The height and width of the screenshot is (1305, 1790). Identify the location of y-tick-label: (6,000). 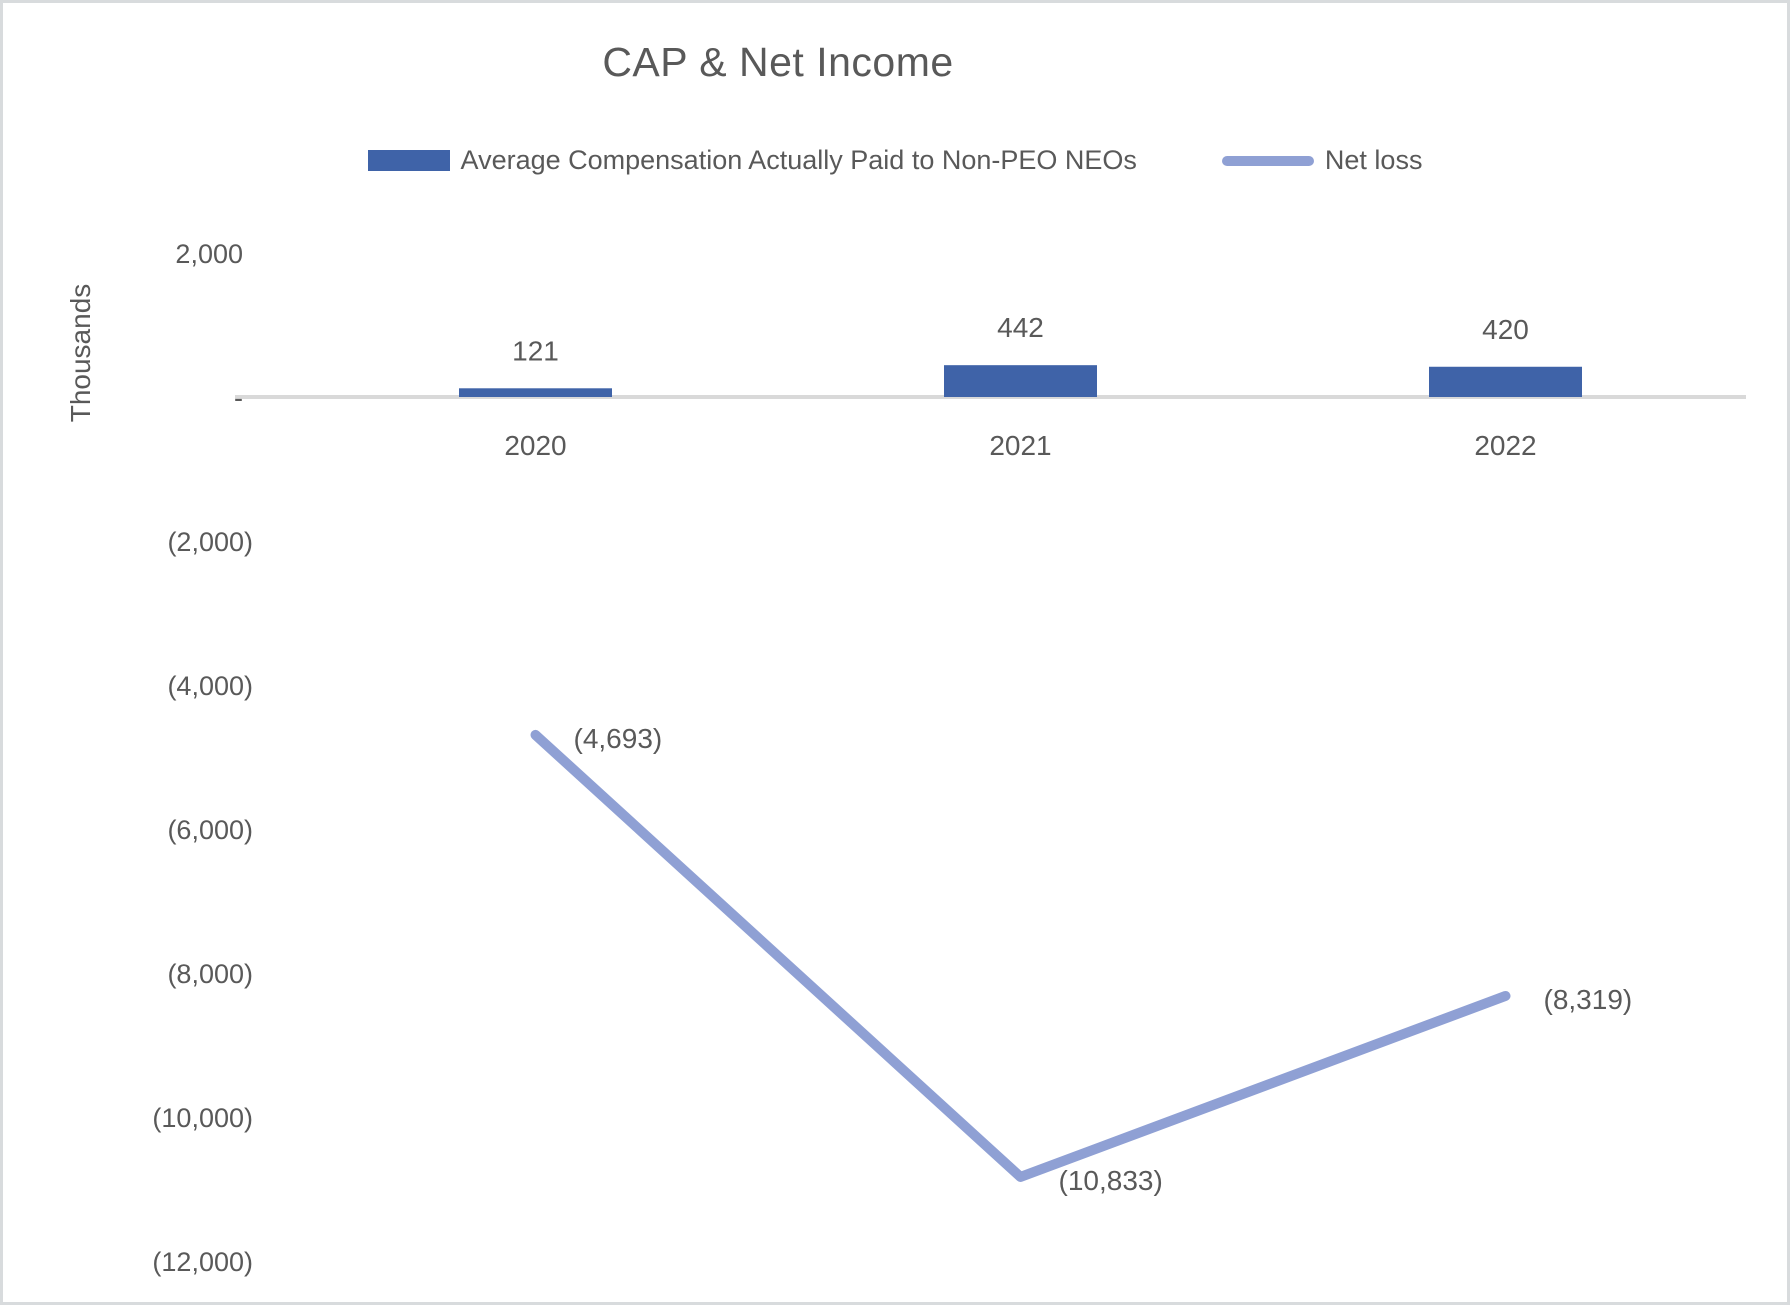
(210, 830).